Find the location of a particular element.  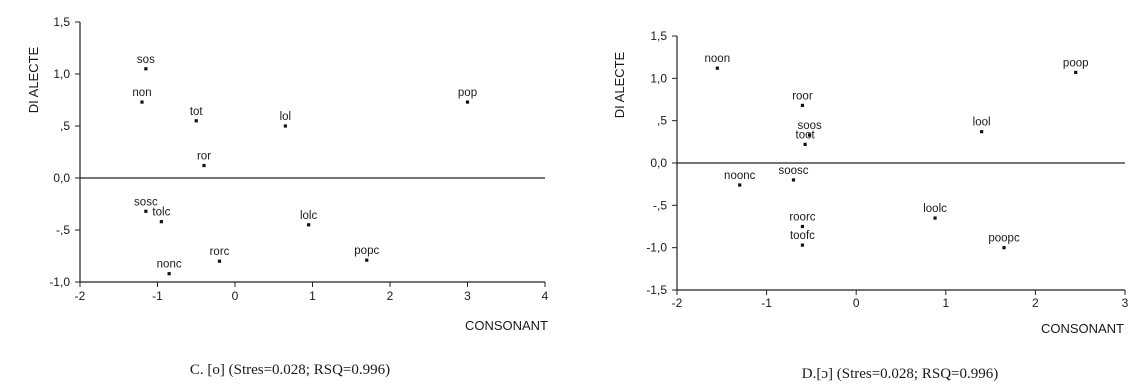

point-label: soosc is located at coordinates (793, 171).